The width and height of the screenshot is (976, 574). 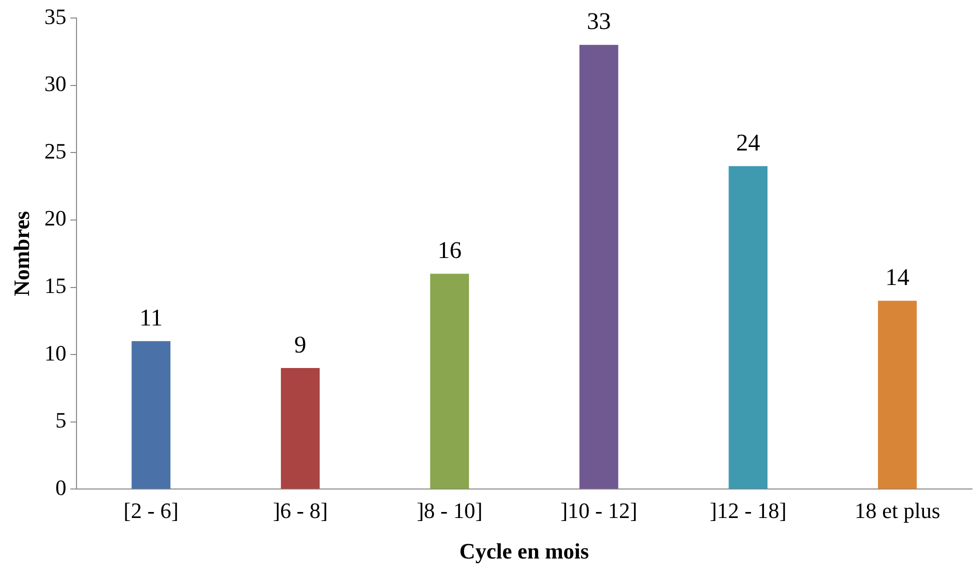 What do you see at coordinates (151, 318) in the screenshot?
I see `data-label: 11` at bounding box center [151, 318].